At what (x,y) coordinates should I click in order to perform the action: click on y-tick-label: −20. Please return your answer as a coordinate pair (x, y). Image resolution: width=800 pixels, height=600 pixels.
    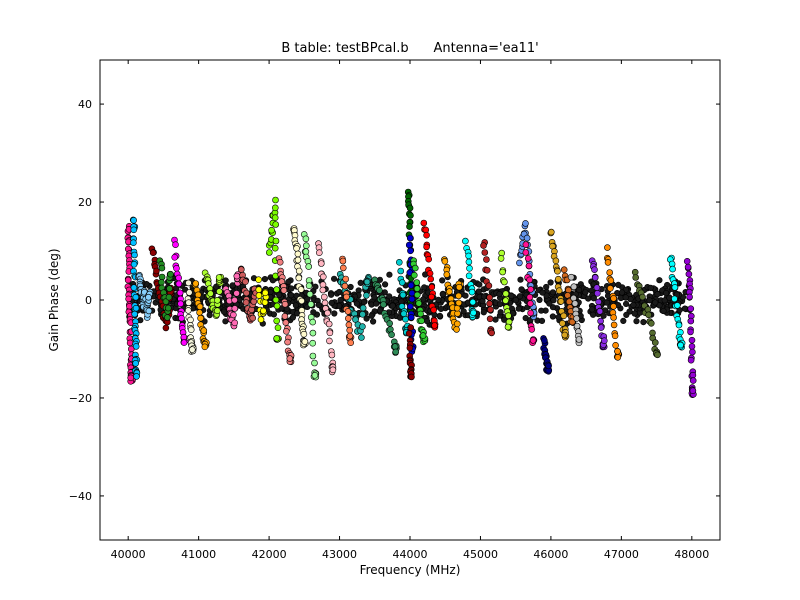
    Looking at the image, I should click on (80, 398).